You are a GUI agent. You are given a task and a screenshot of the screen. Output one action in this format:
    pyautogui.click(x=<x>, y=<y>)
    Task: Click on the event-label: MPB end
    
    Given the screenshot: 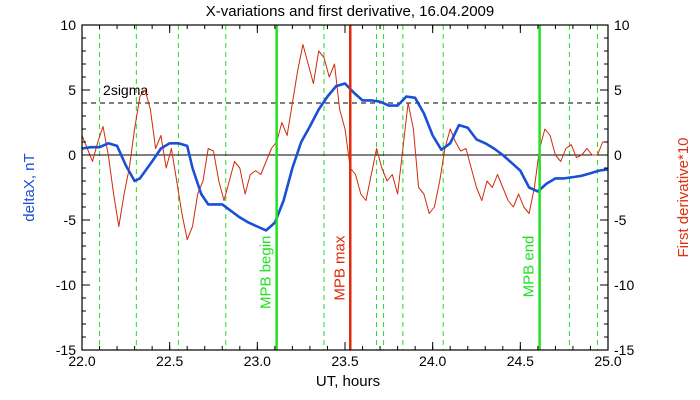 What is the action you would take?
    pyautogui.click(x=529, y=267)
    